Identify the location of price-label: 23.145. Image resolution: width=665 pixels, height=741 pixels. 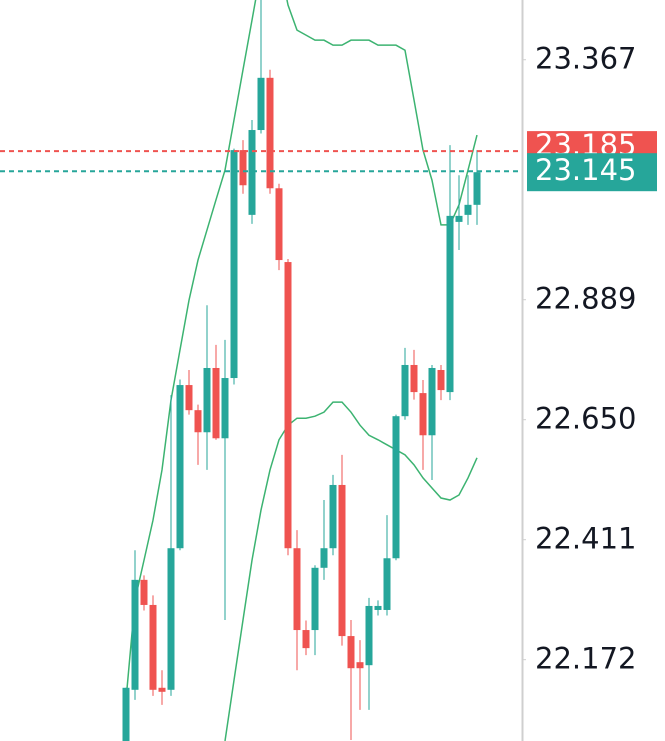
(585, 170).